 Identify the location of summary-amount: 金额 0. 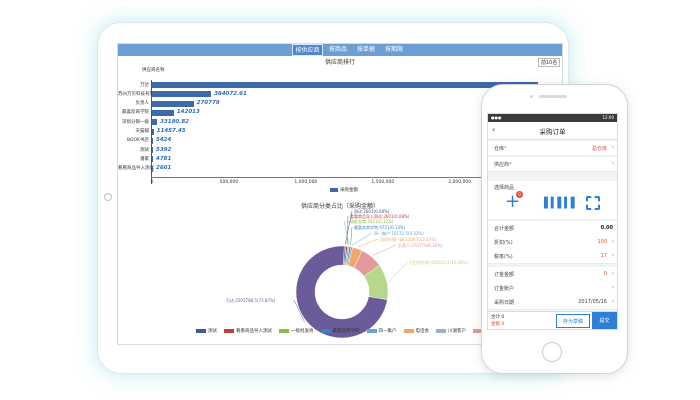
(498, 324).